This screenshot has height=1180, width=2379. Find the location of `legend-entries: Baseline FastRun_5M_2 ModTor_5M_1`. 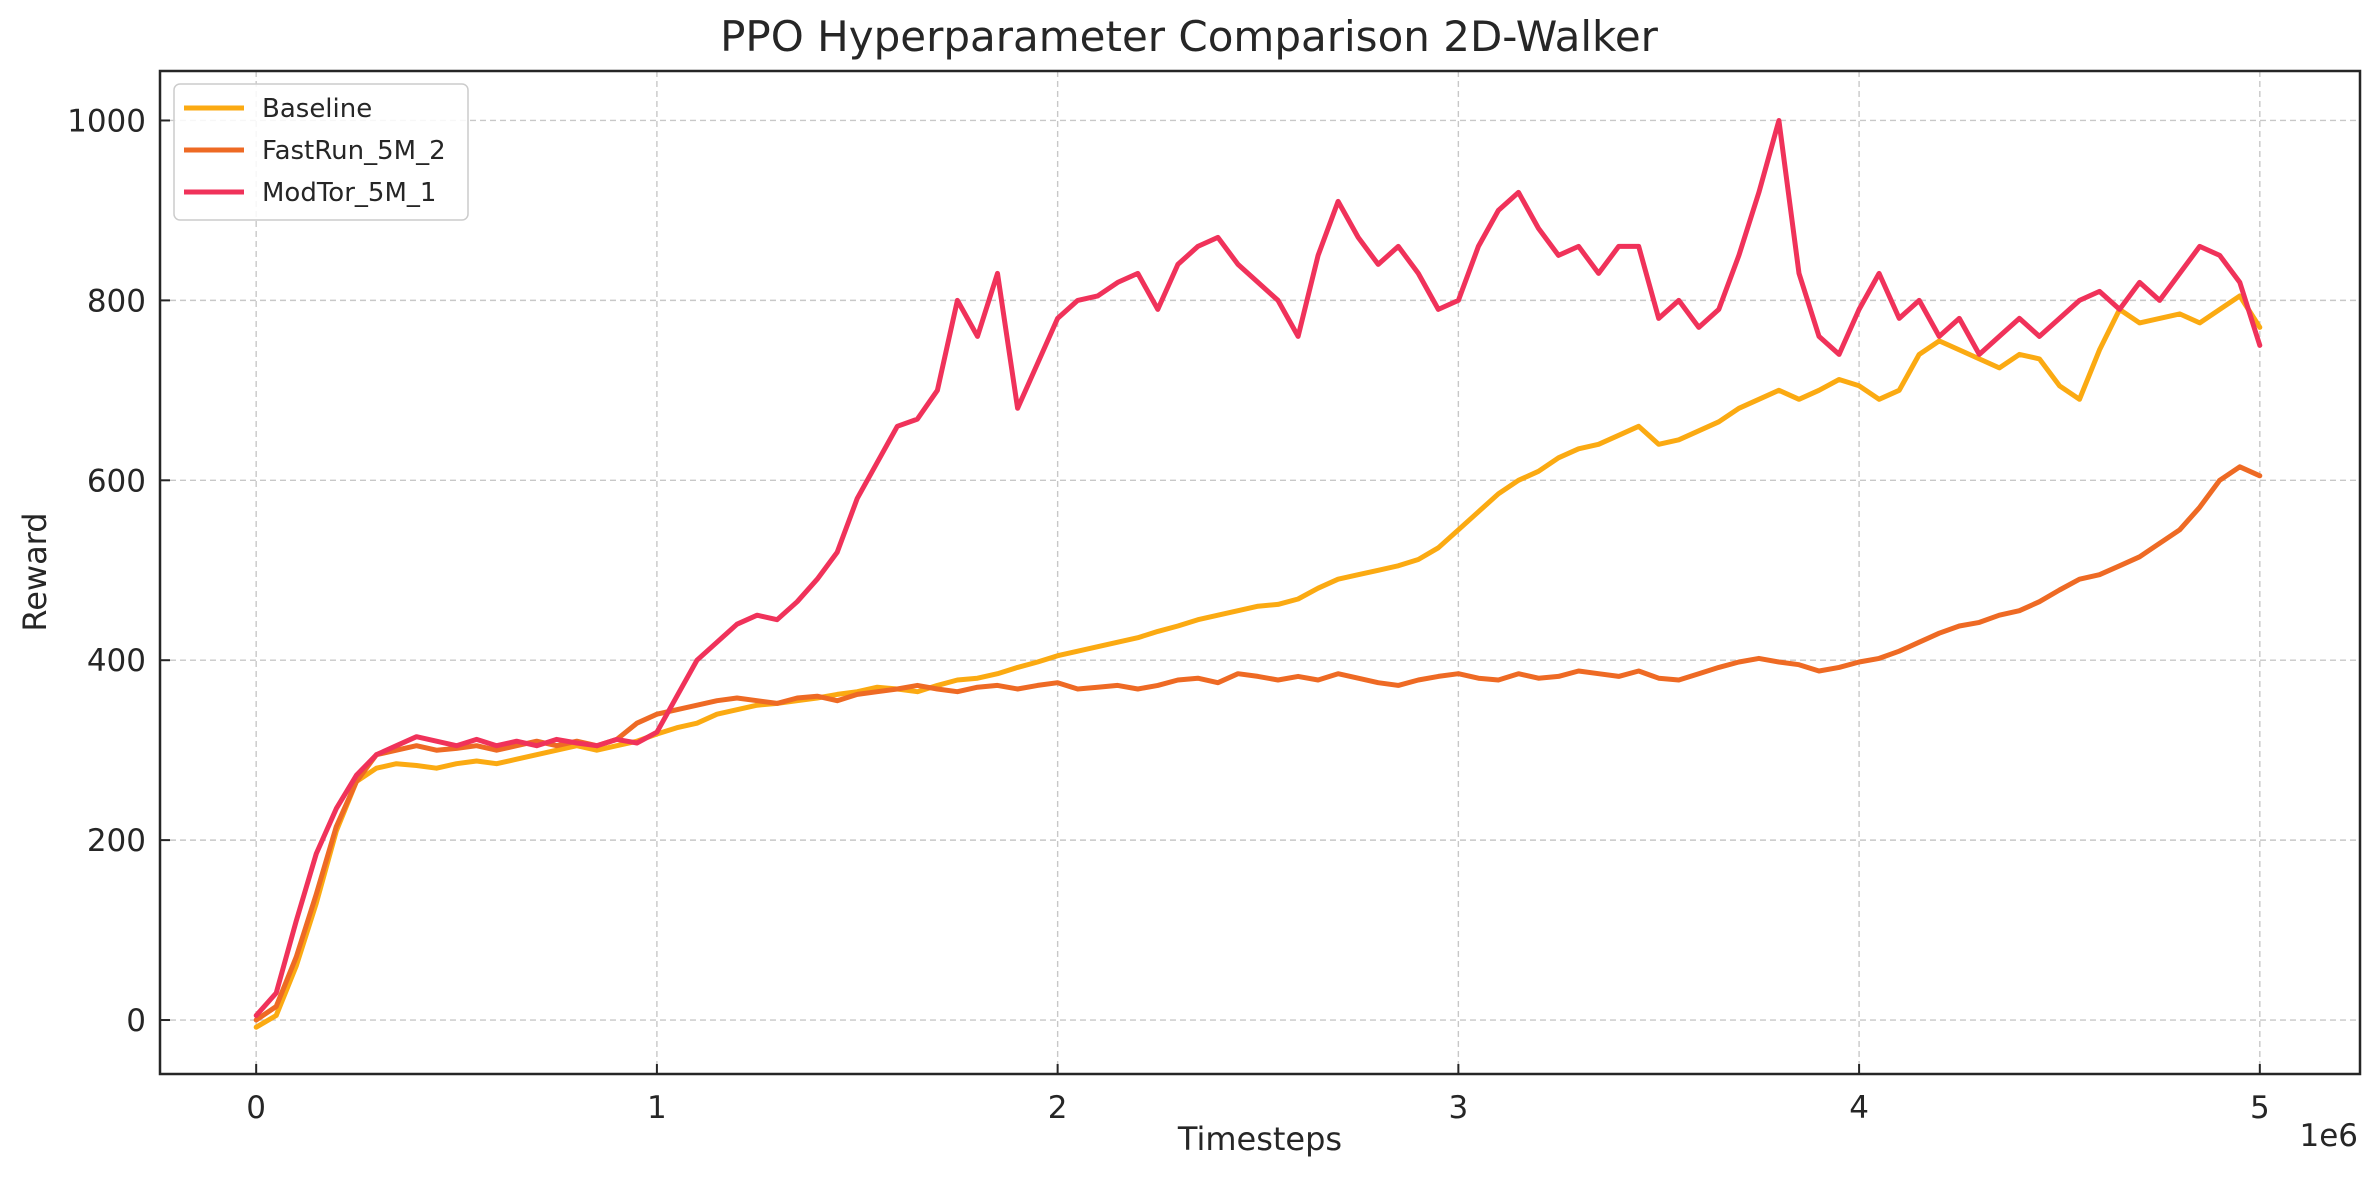

legend-entries: Baseline FastRun_5M_2 ModTor_5M_1 is located at coordinates (315, 151).